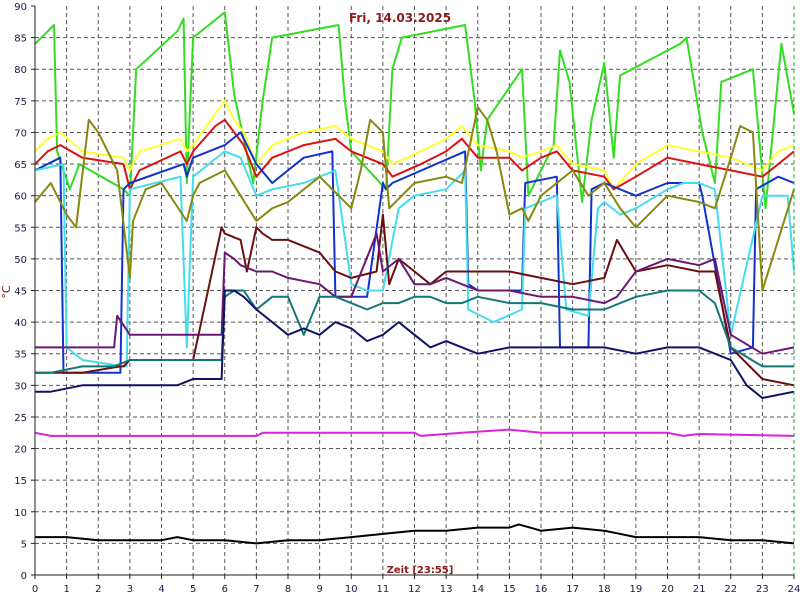 This screenshot has width=800, height=600. What do you see at coordinates (400, 18) in the screenshot?
I see `chart-title: Fri, 14.03.2025` at bounding box center [400, 18].